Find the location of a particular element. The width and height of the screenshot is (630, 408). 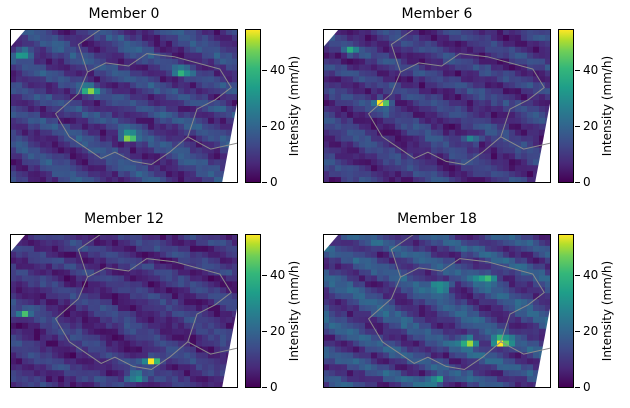

nodata-region is located at coordinates (543, 345).